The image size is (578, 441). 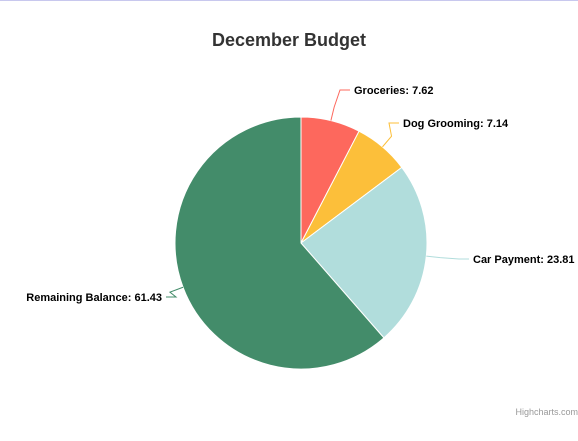 What do you see at coordinates (394, 91) in the screenshot?
I see `data-label-groceries: Groceries: 7.62` at bounding box center [394, 91].